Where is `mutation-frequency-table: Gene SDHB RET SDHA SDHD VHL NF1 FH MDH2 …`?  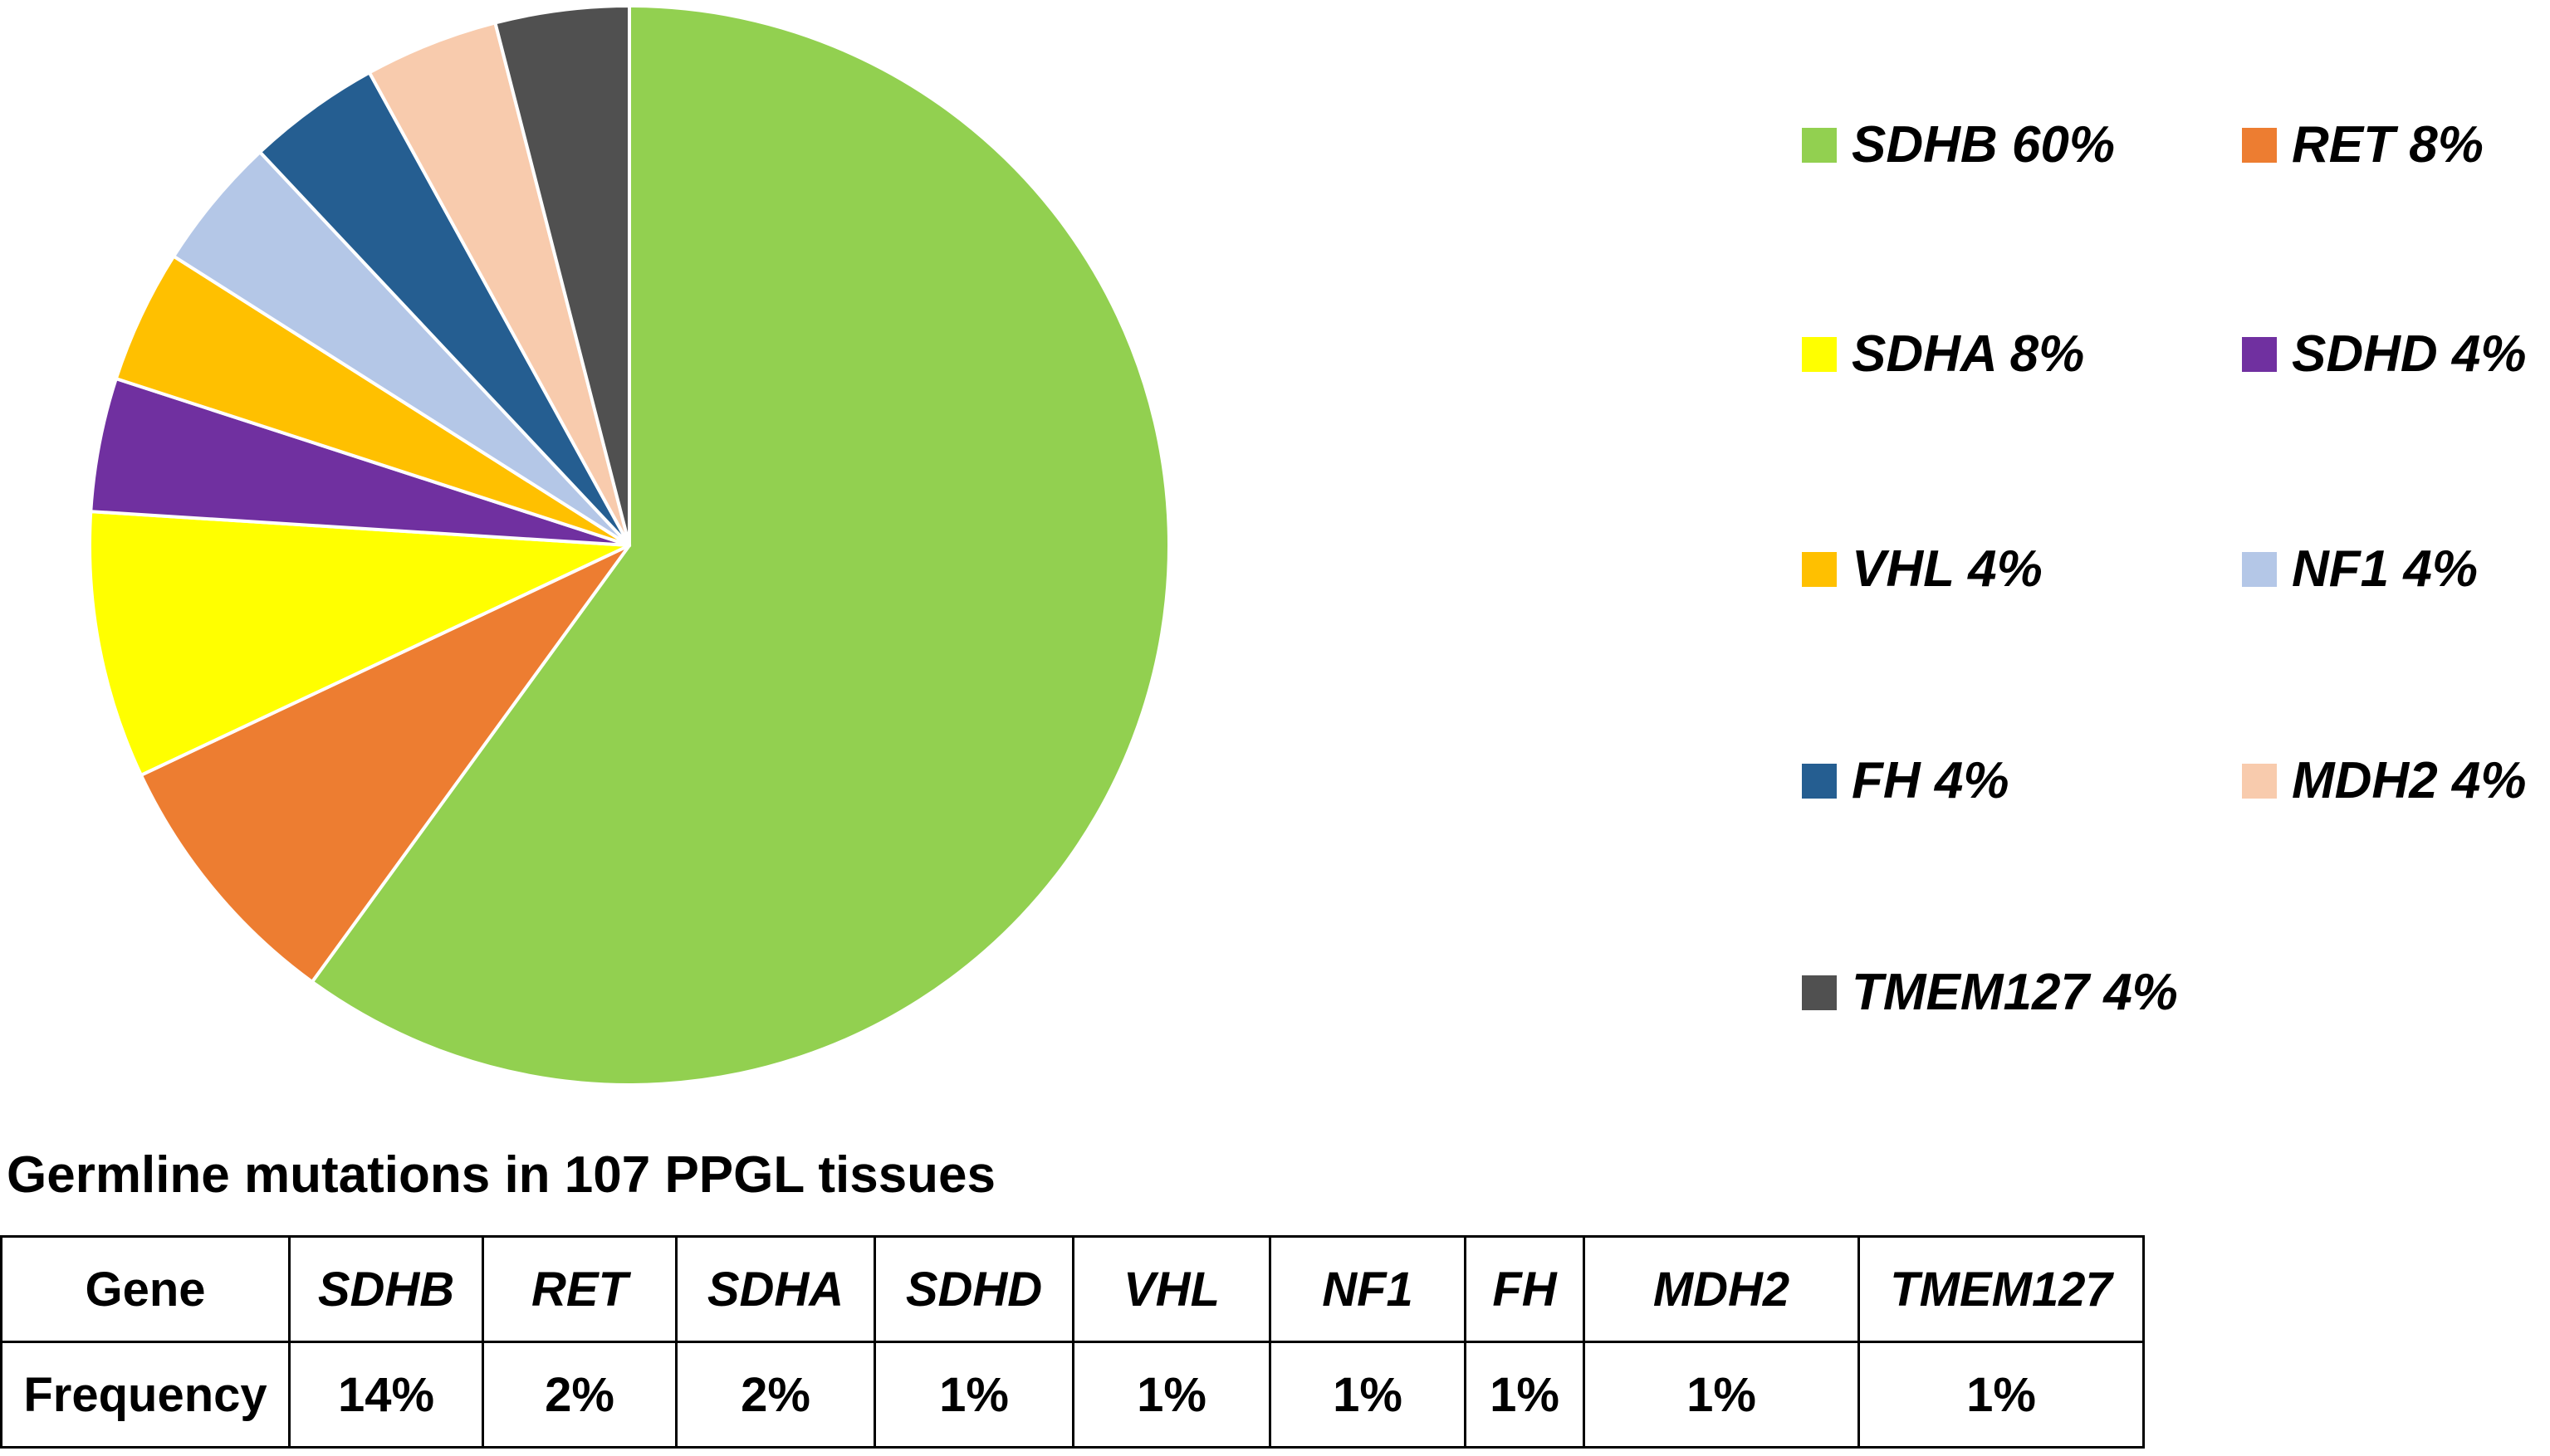 mutation-frequency-table: Gene SDHB RET SDHA SDHD VHL NF1 FH MDH2 … is located at coordinates (1072, 1342).